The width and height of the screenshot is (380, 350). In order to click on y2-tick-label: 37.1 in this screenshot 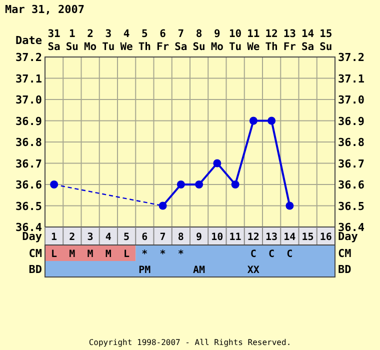, I will do `click(351, 79)`.